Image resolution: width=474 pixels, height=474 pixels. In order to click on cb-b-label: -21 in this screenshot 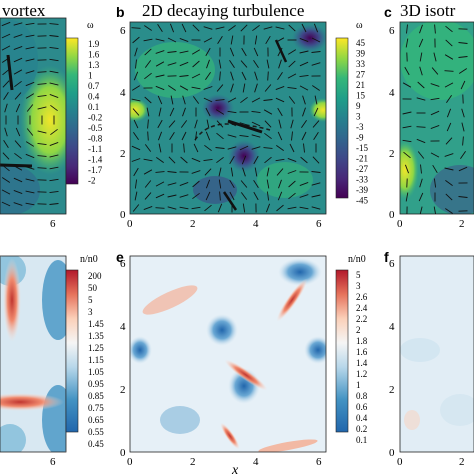, I will do `click(362, 159)`.